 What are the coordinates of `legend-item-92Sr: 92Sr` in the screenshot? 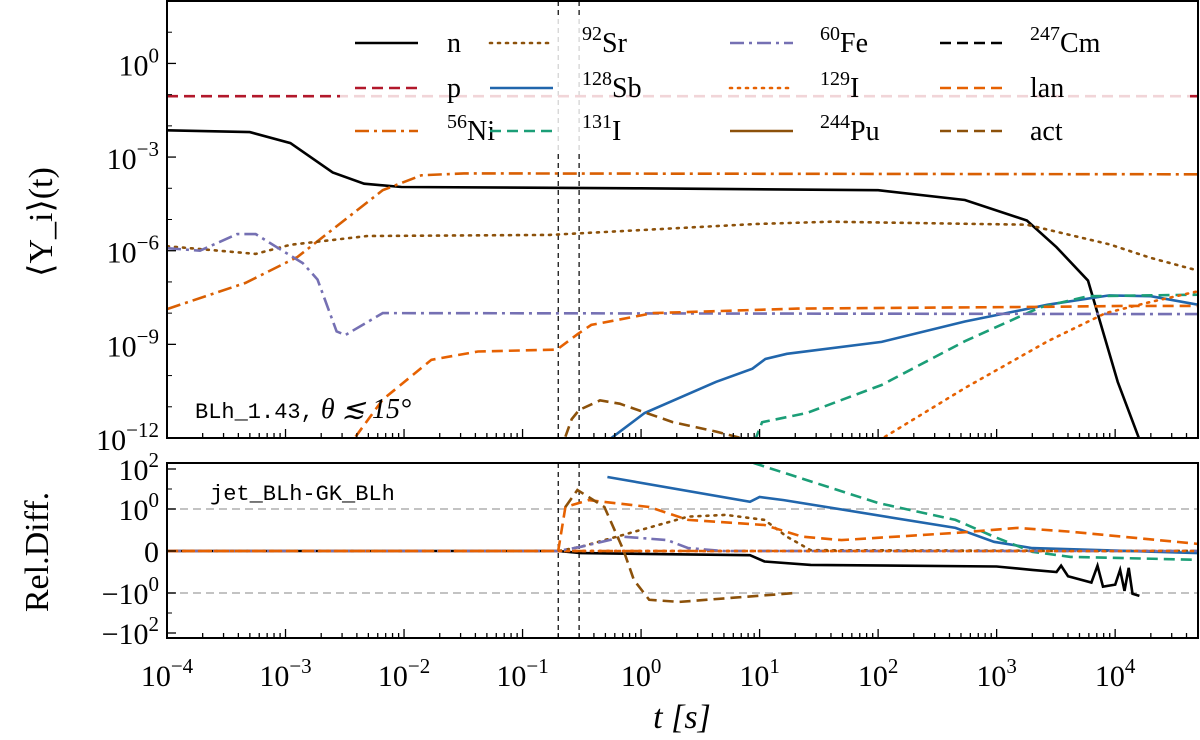 It's located at (558, 41).